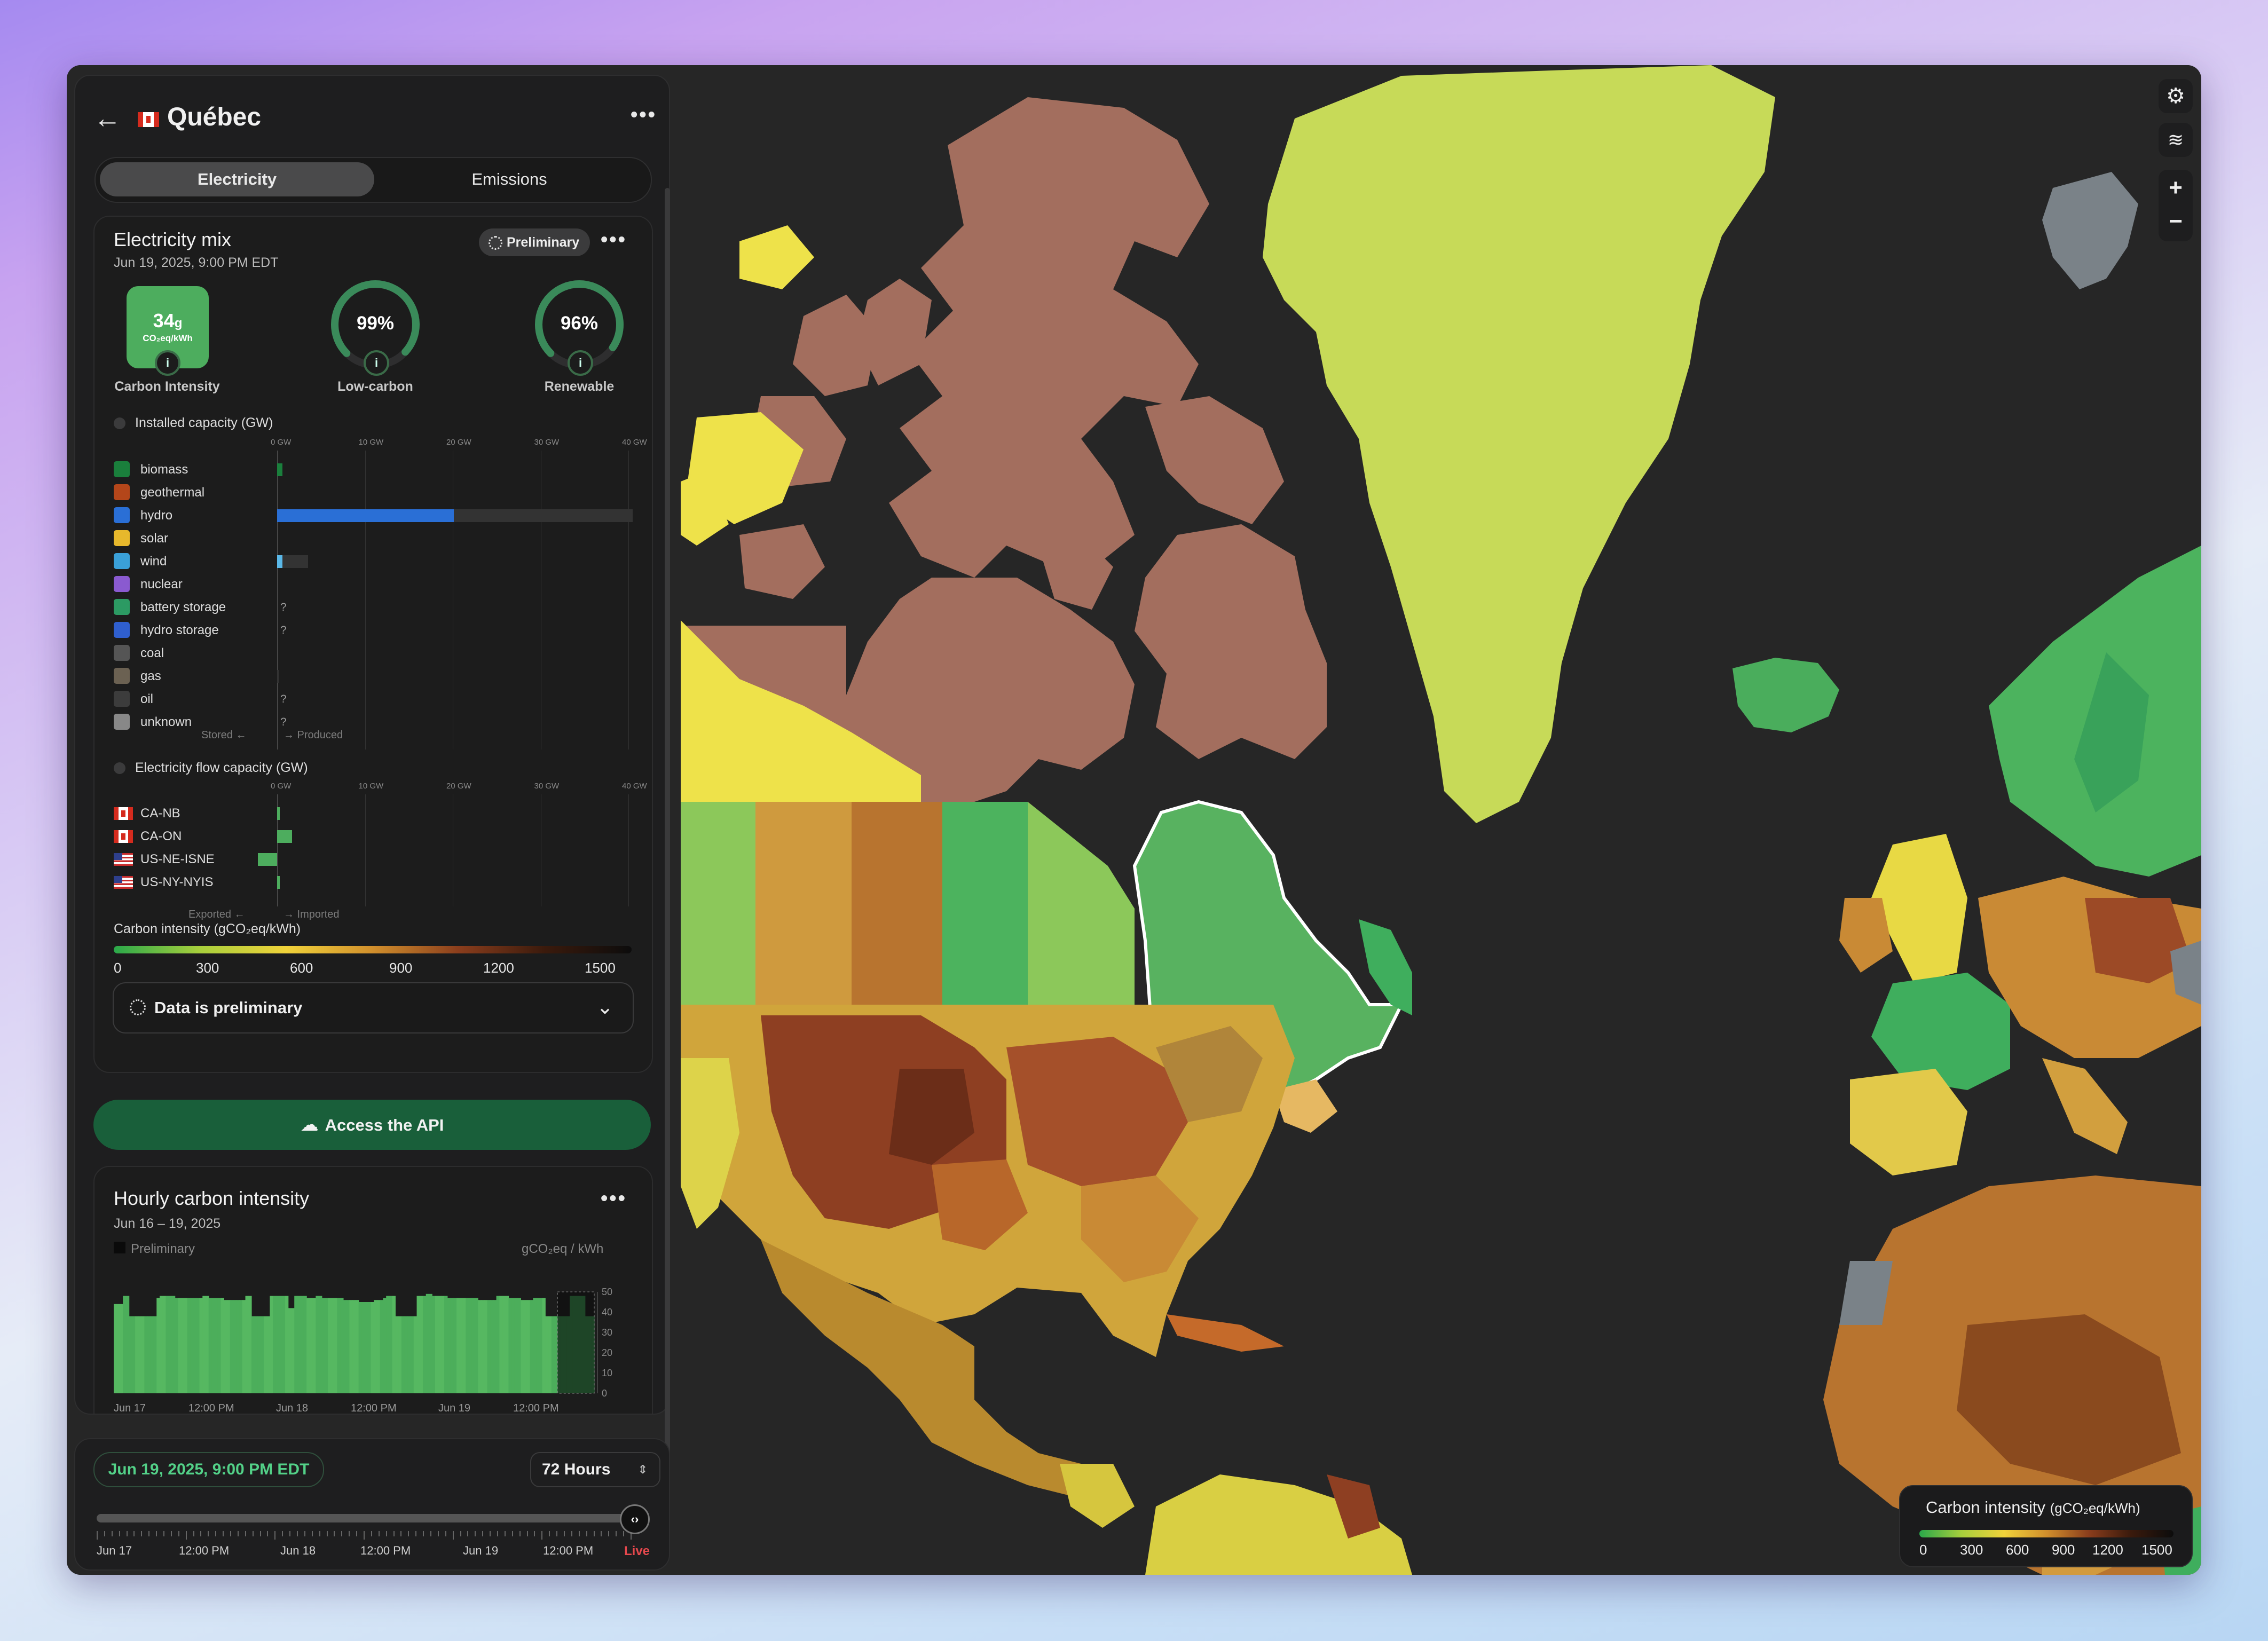 Image resolution: width=2268 pixels, height=1641 pixels. Describe the element at coordinates (120, 768) in the screenshot. I see `flow-toggle` at that location.